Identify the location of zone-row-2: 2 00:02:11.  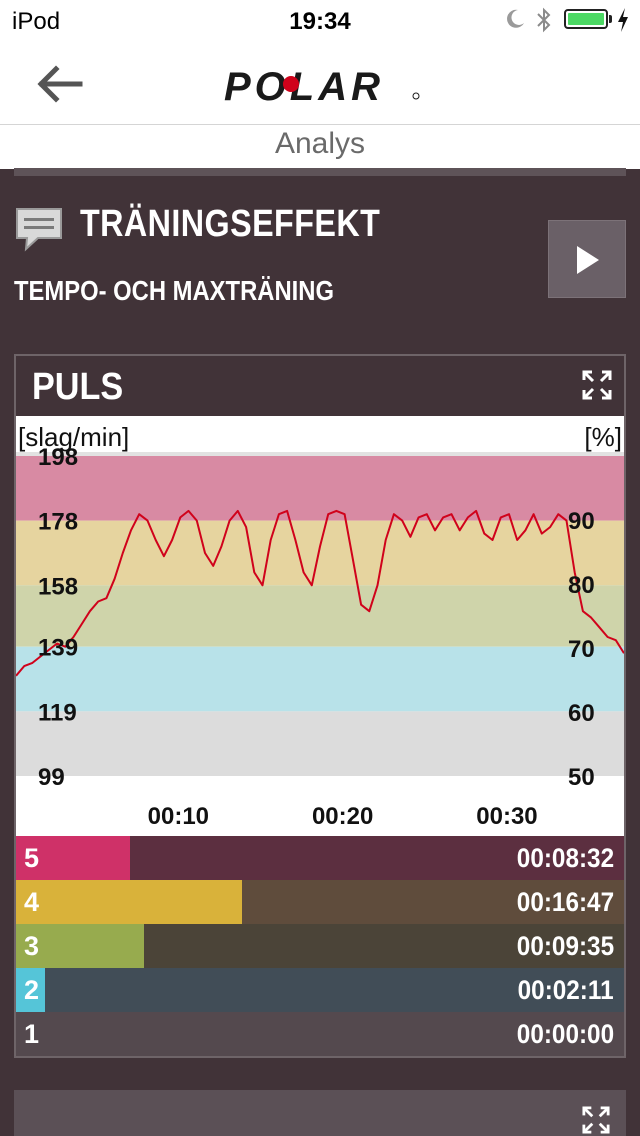
(320, 990).